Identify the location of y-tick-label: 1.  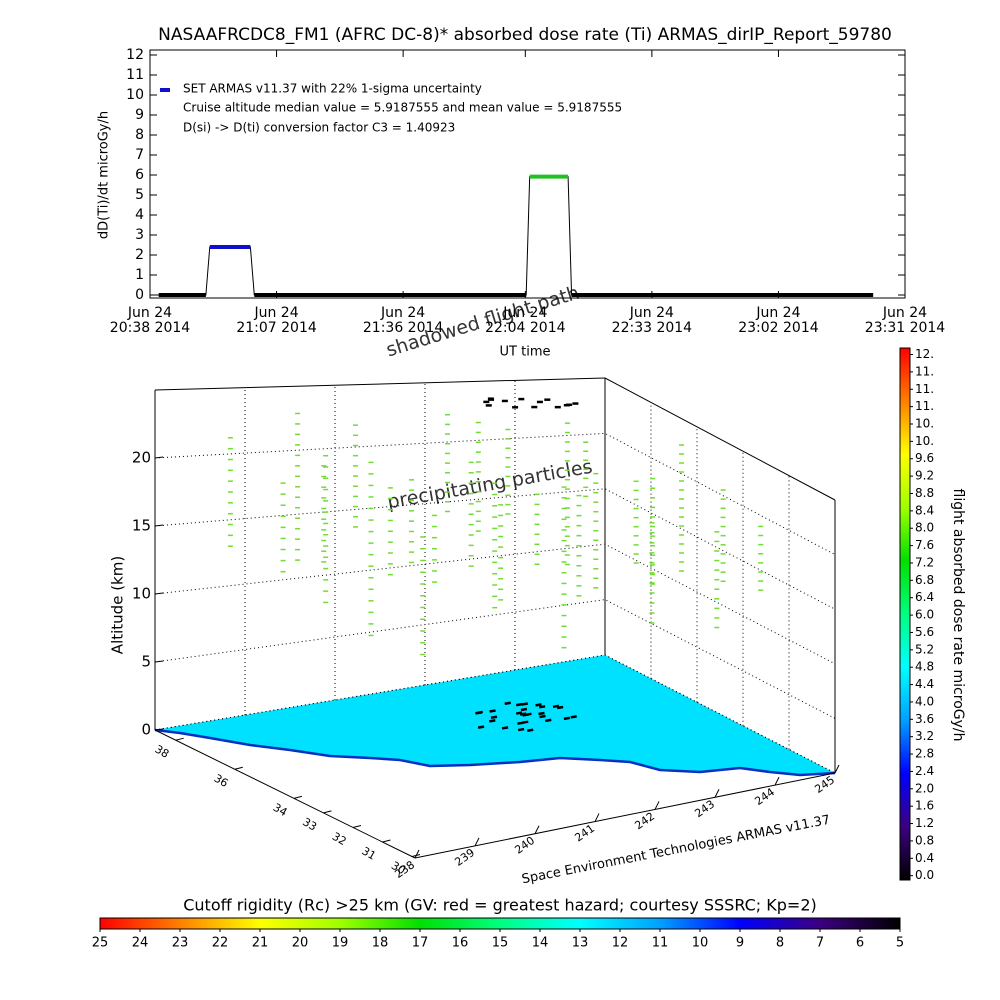
(139, 275).